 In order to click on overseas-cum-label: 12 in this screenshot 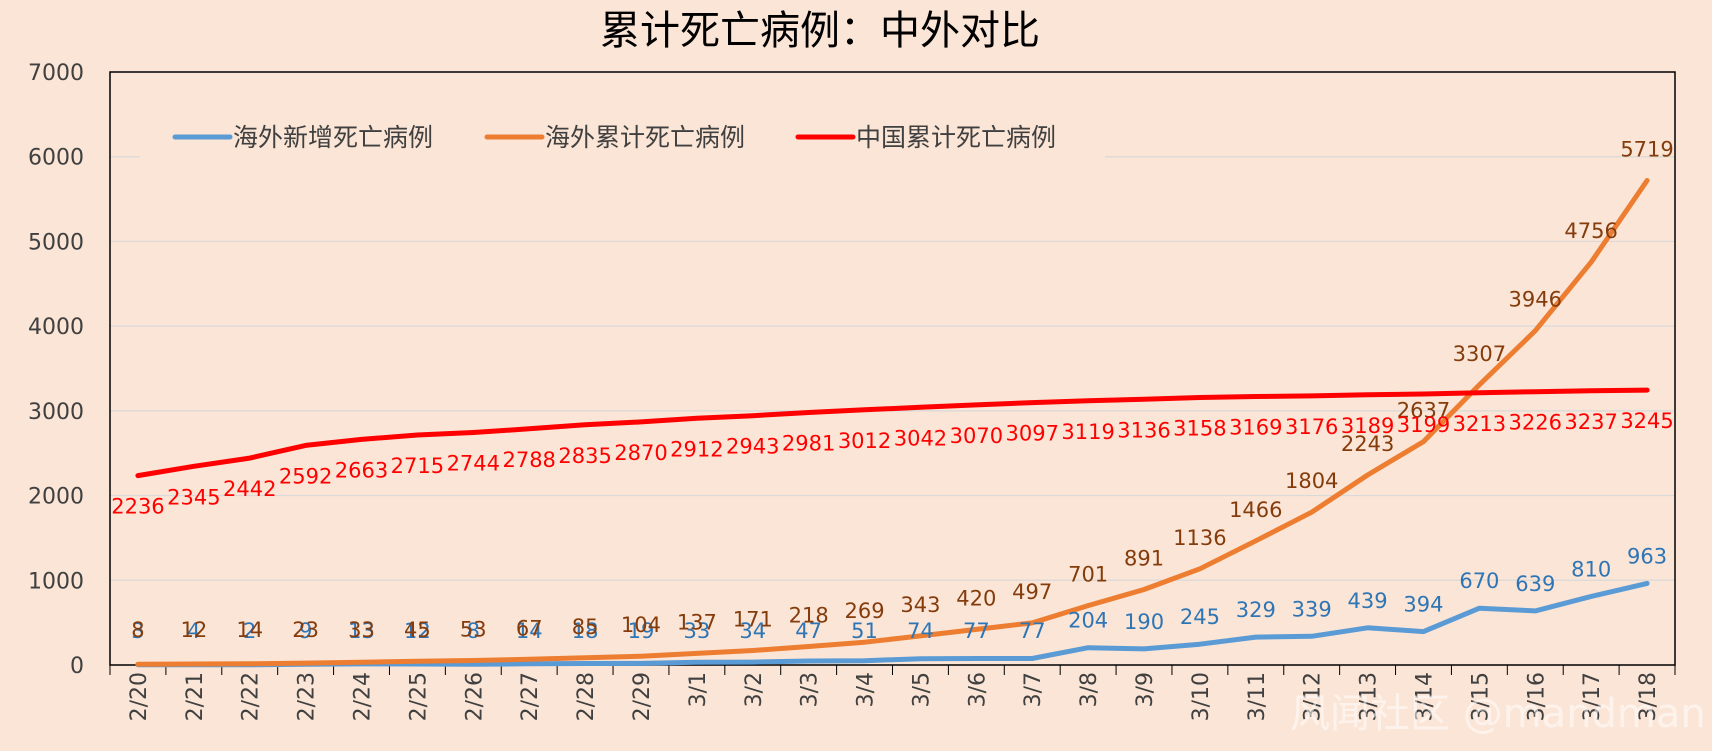, I will do `click(193, 630)`.